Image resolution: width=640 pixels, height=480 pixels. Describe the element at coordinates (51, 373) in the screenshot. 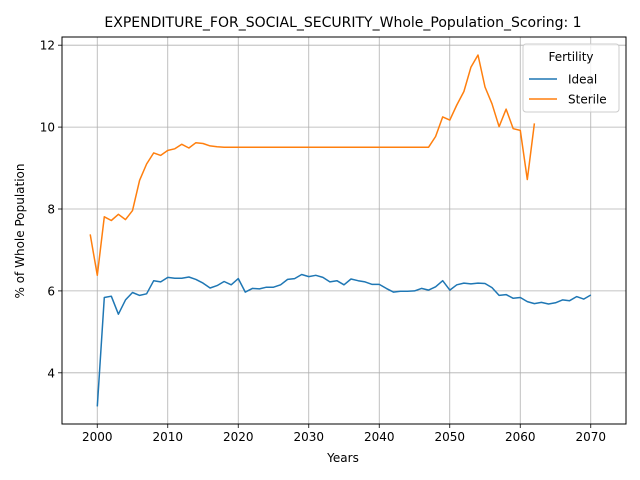

I see `y-tick-label: 4` at that location.